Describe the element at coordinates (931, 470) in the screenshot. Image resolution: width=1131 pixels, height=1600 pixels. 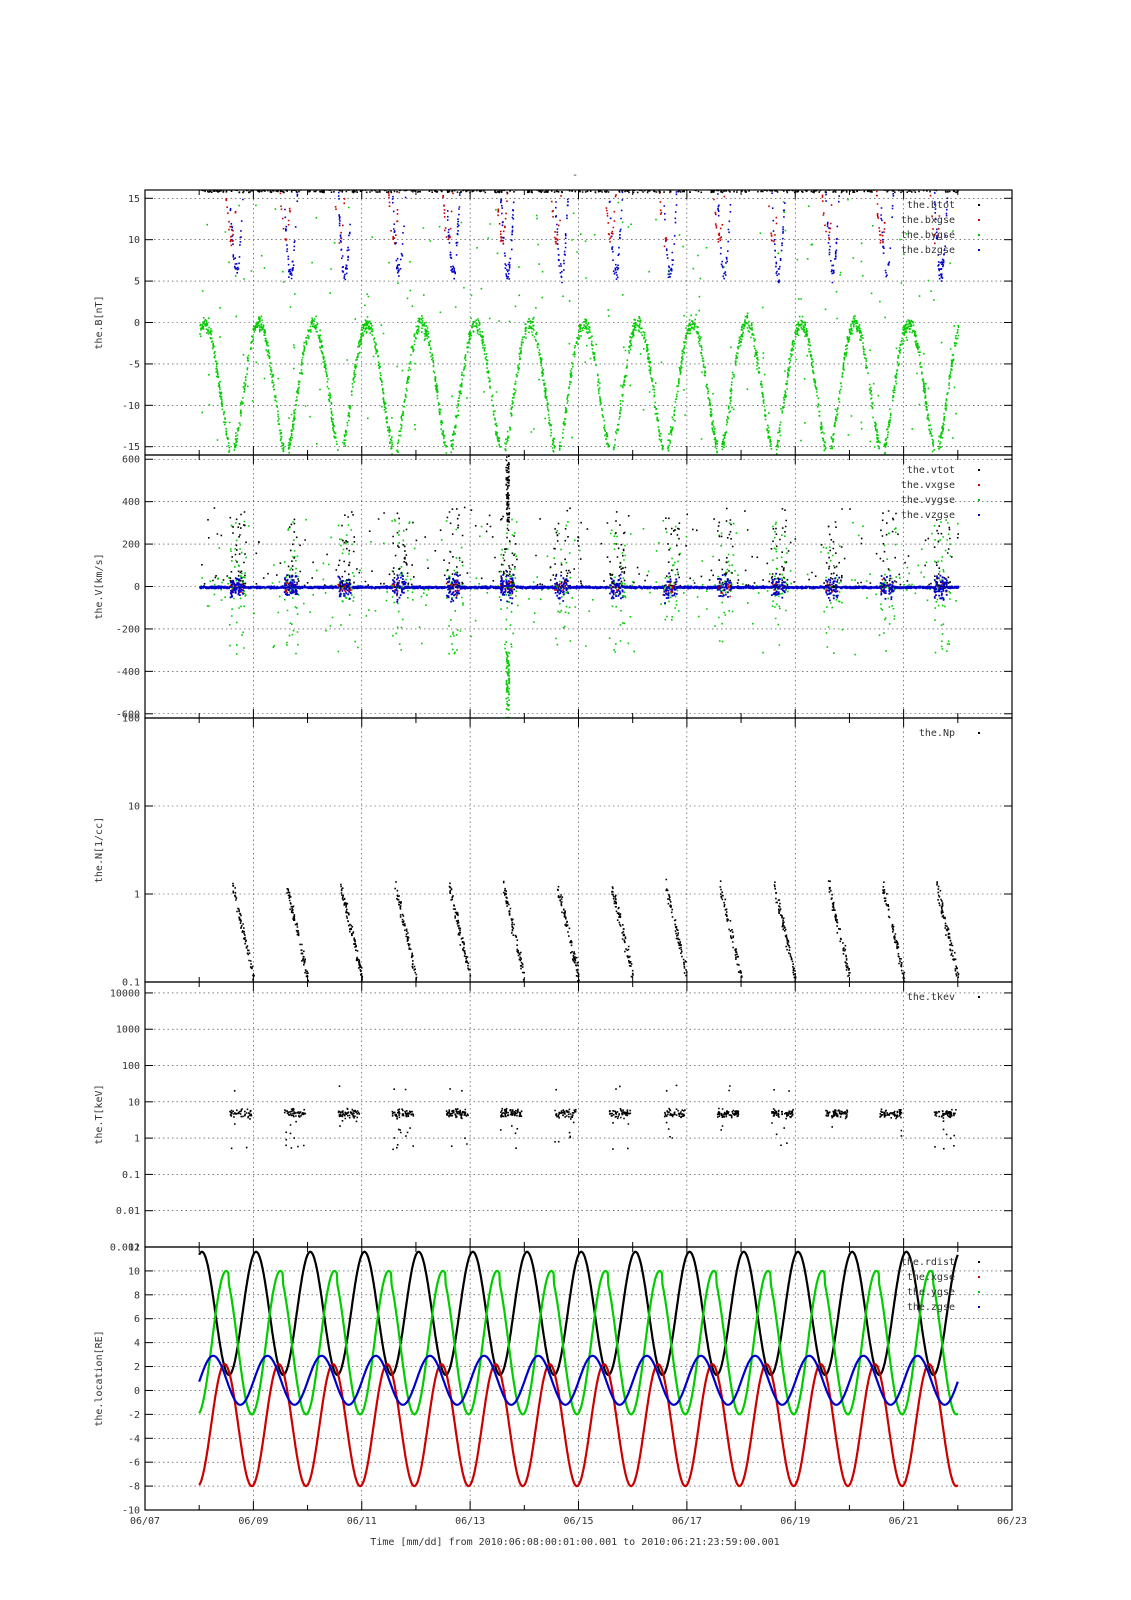
I see `legend-label: the.vtot` at that location.